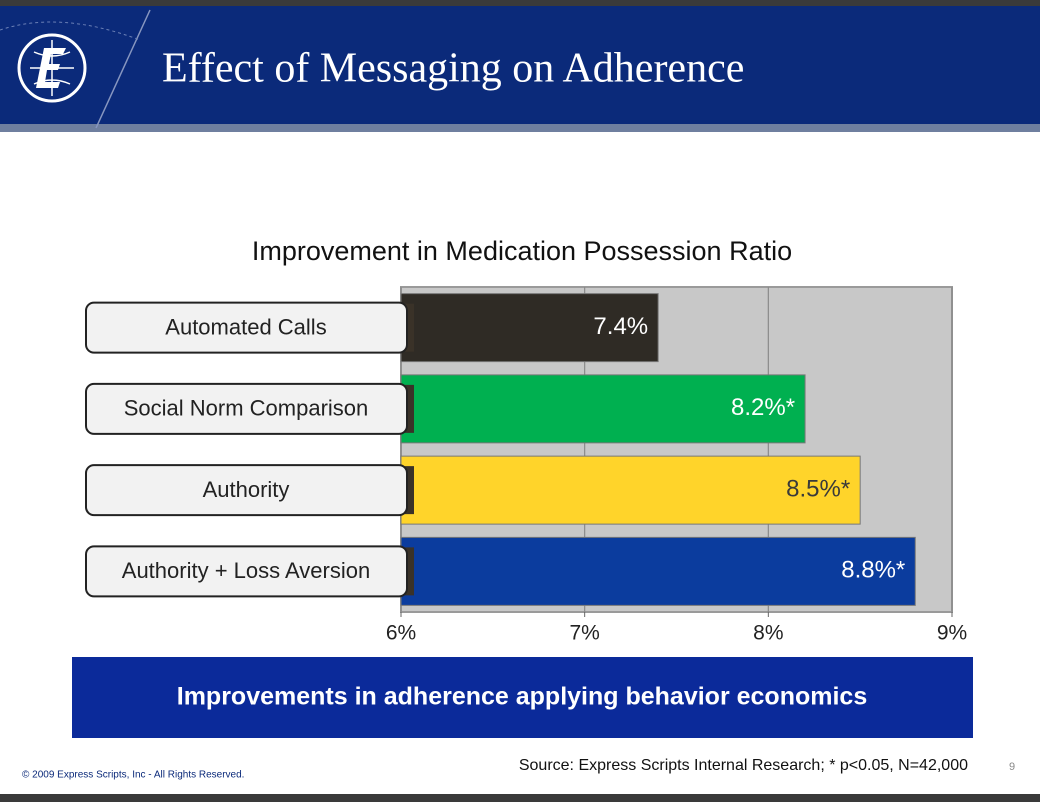  I want to click on x-axis: 6% 7% 8% 9%, so click(676, 628).